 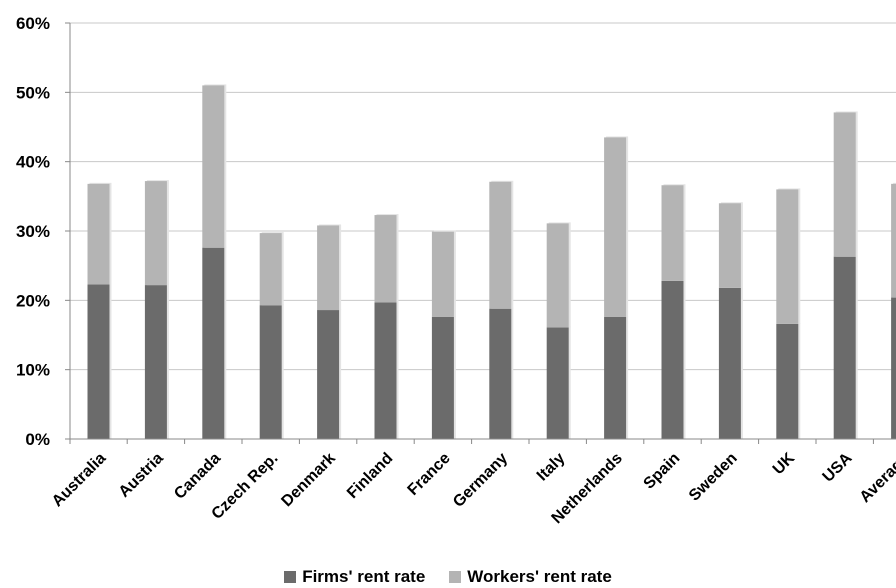 I want to click on legend-label-firms: Firms' rent rate, so click(x=364, y=576).